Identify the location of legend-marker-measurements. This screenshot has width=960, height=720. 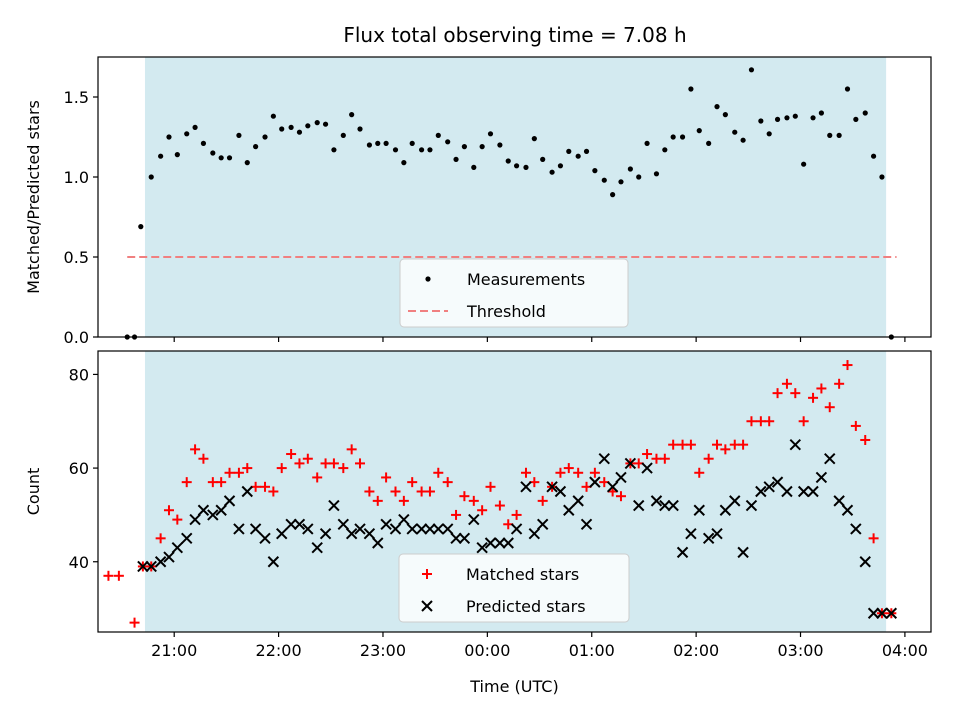
(428, 279).